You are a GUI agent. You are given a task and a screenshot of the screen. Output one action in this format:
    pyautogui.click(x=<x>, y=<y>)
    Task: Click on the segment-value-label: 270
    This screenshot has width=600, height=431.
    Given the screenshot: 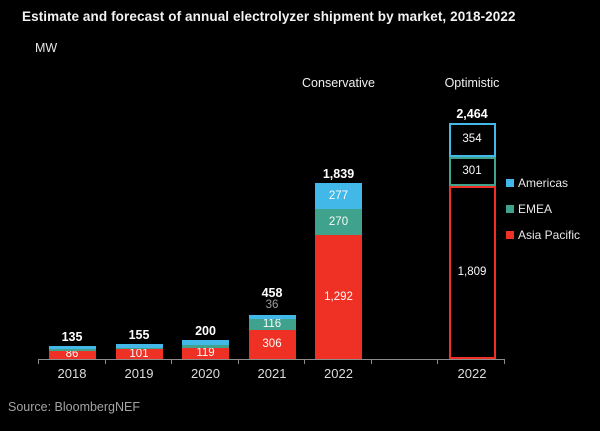 What is the action you would take?
    pyautogui.click(x=338, y=221)
    